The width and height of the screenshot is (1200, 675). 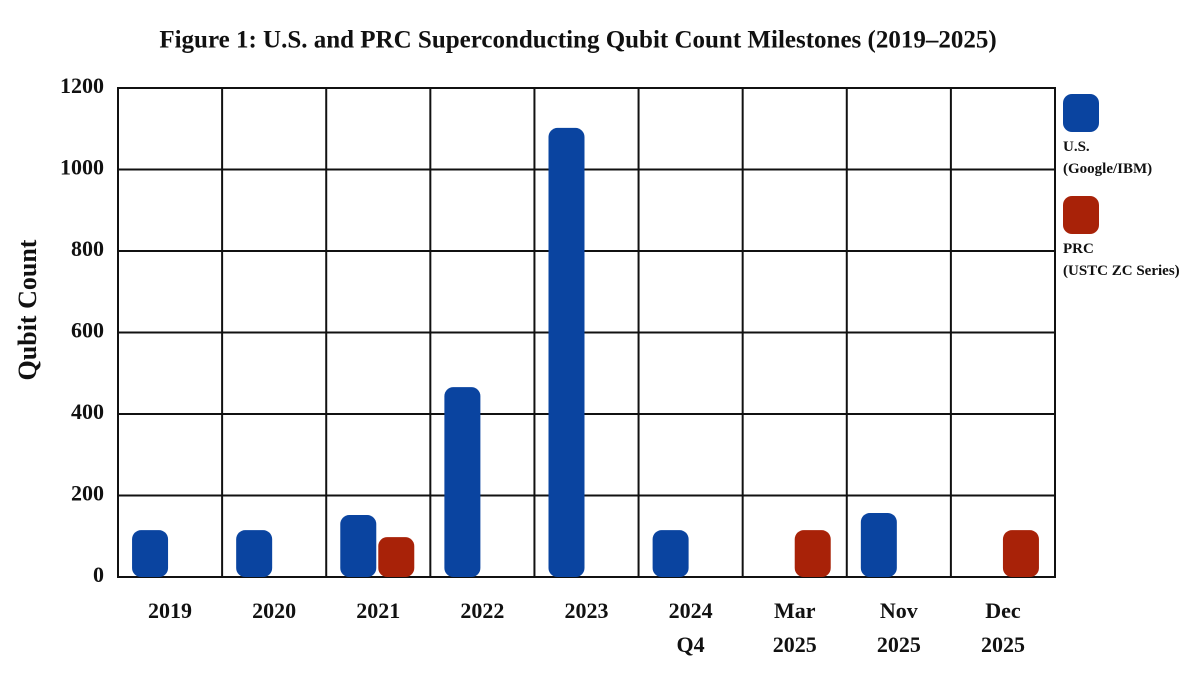 I want to click on x-tick-label: 2023, so click(x=586, y=610).